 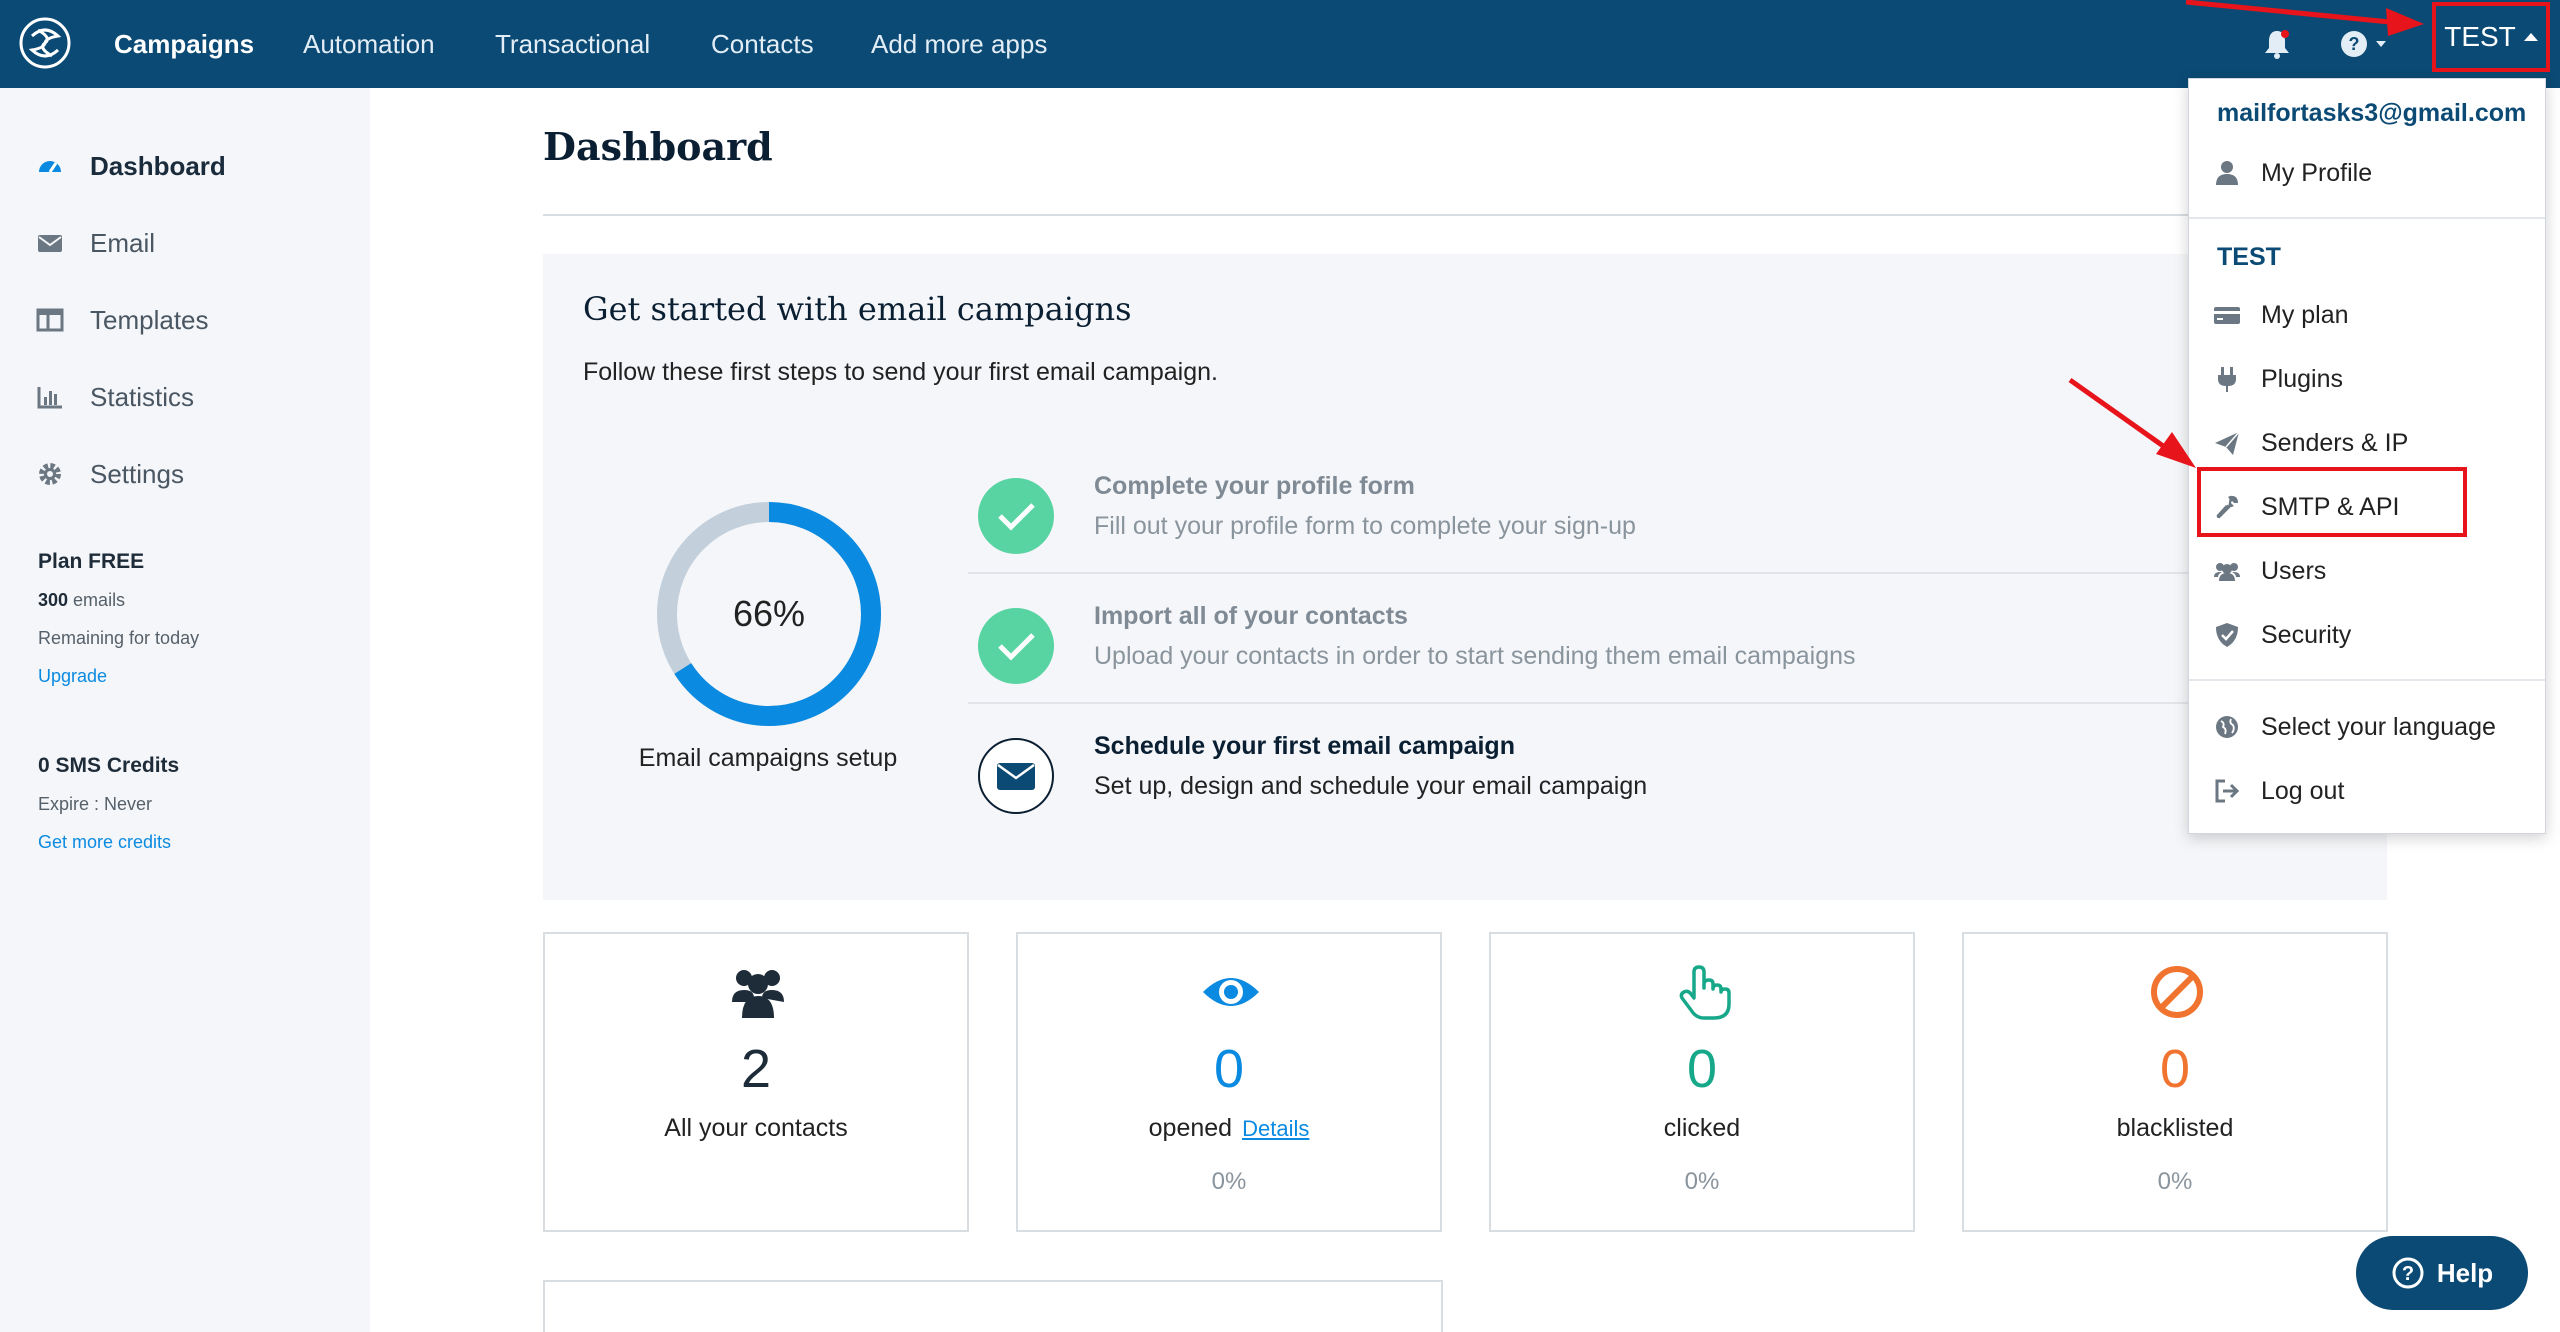 What do you see at coordinates (1705, 992) in the screenshot?
I see `pointer-hand-icon` at bounding box center [1705, 992].